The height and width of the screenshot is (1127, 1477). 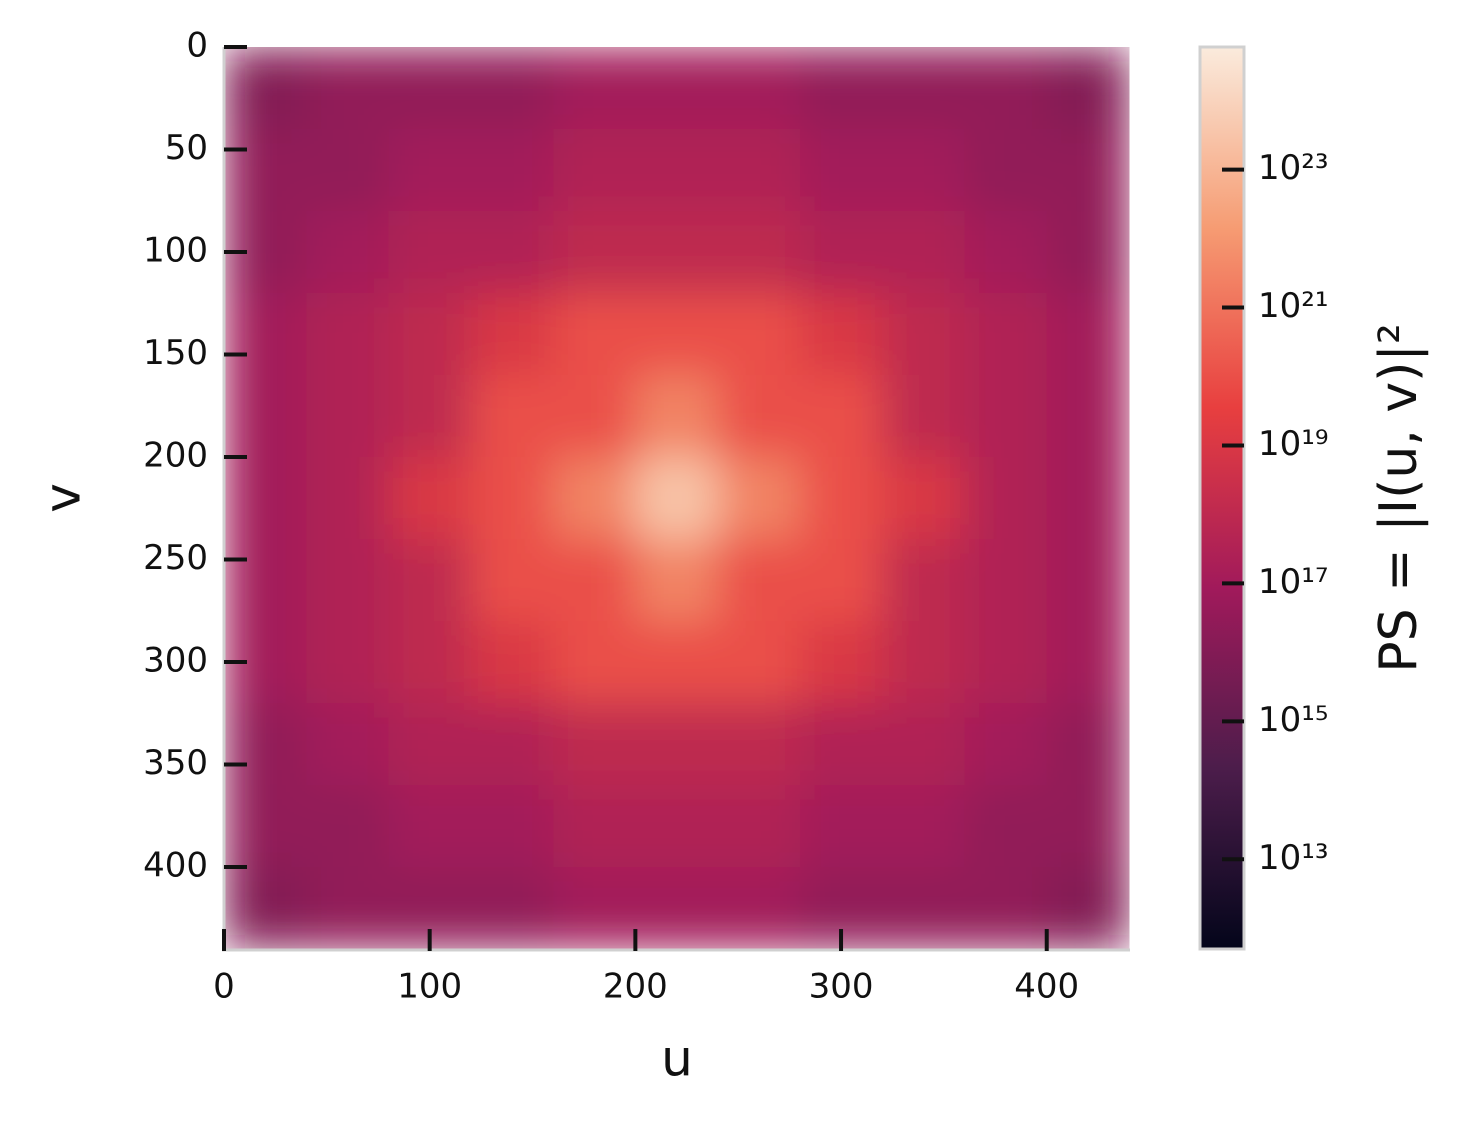 I want to click on x-tick-label: 100, so click(x=429, y=987).